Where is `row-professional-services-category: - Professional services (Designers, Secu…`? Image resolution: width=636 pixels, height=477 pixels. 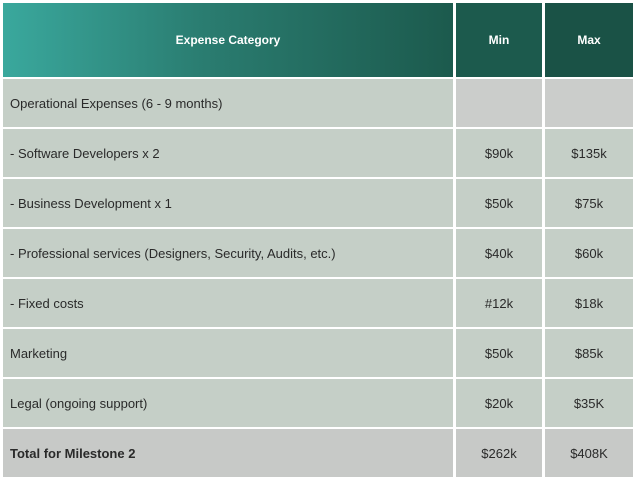 row-professional-services-category: - Professional services (Designers, Secu… is located at coordinates (228, 253).